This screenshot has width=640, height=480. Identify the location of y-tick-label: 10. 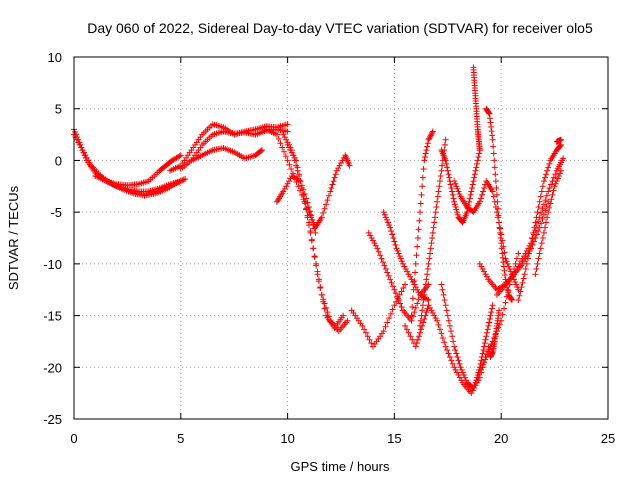
(55, 57).